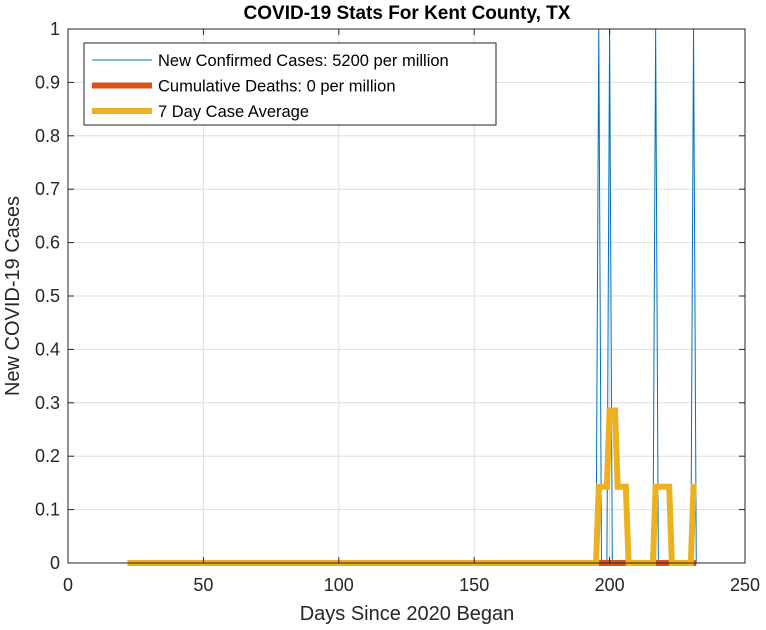  Describe the element at coordinates (47, 136) in the screenshot. I see `y-tick-label: 0.8` at that location.